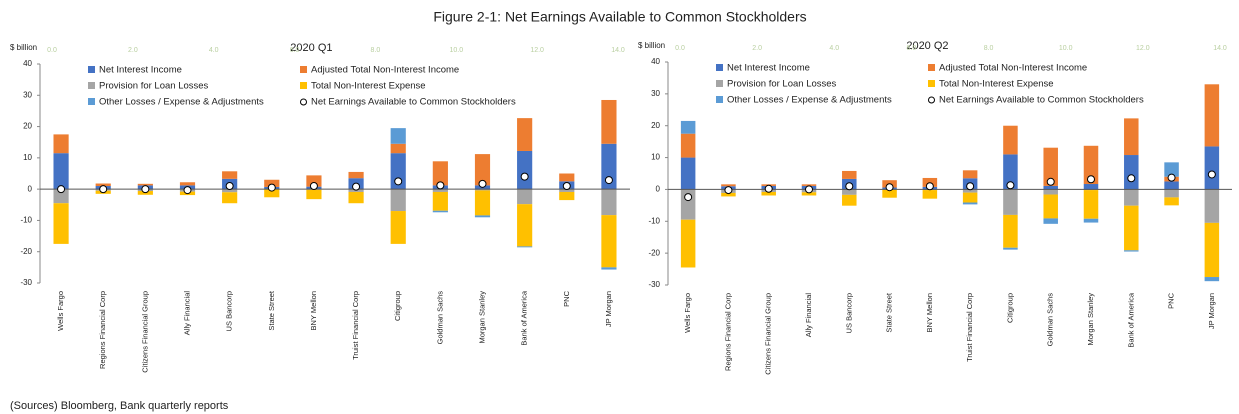  What do you see at coordinates (618, 50) in the screenshot?
I see `x2-tick-label: 14.0` at bounding box center [618, 50].